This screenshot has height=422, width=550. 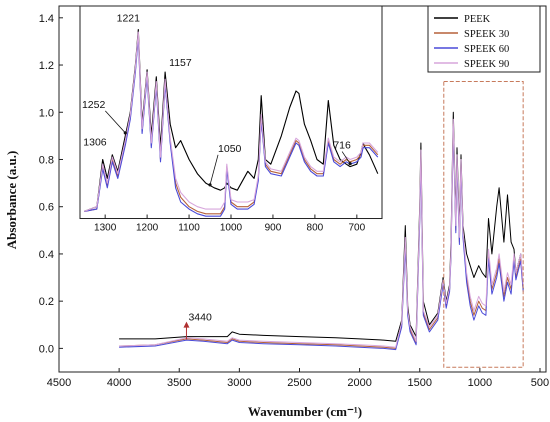 I want to click on zoom-region-box, so click(x=483, y=224).